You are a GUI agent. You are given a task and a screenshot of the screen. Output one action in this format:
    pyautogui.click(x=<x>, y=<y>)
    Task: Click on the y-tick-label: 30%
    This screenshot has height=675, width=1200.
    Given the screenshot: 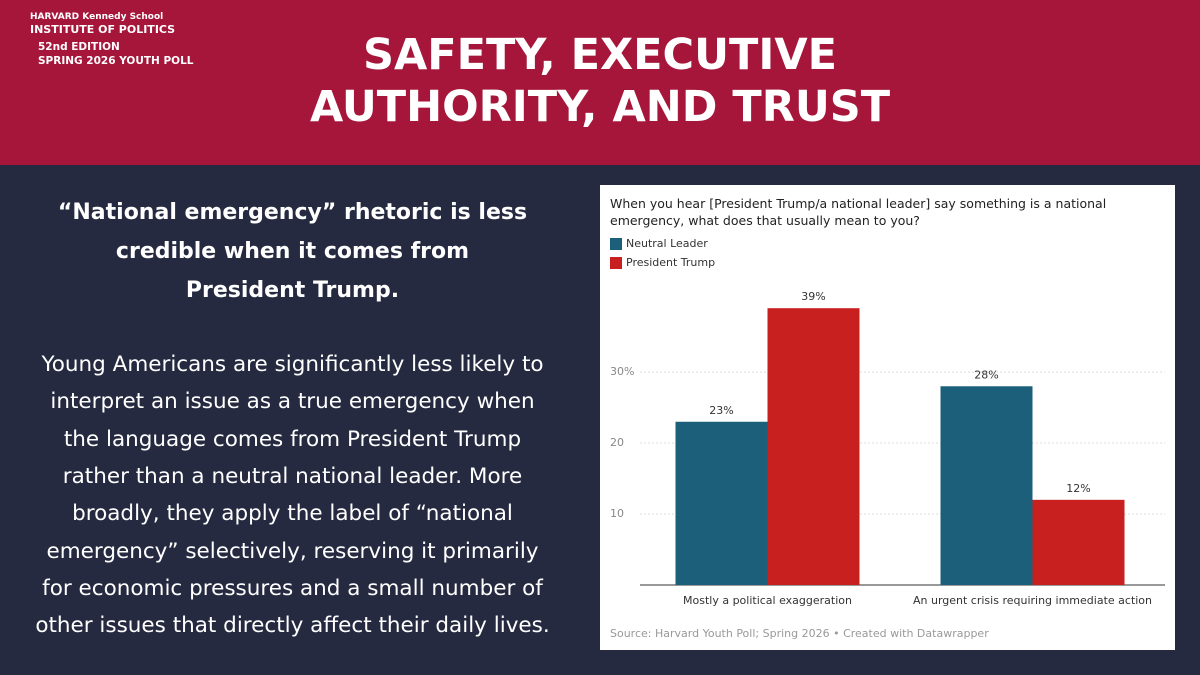 What is the action you would take?
    pyautogui.click(x=622, y=371)
    